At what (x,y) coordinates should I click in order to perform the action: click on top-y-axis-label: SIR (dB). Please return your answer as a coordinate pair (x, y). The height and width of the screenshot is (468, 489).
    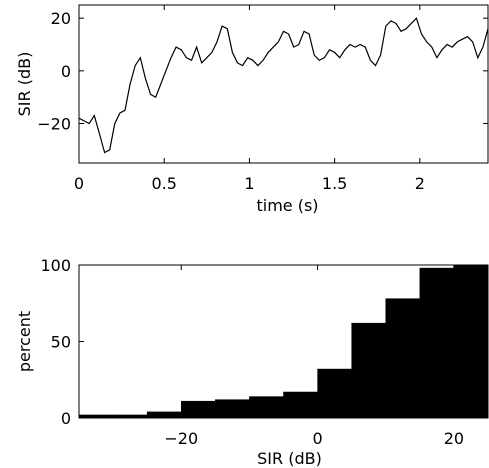
    Looking at the image, I should click on (24, 84).